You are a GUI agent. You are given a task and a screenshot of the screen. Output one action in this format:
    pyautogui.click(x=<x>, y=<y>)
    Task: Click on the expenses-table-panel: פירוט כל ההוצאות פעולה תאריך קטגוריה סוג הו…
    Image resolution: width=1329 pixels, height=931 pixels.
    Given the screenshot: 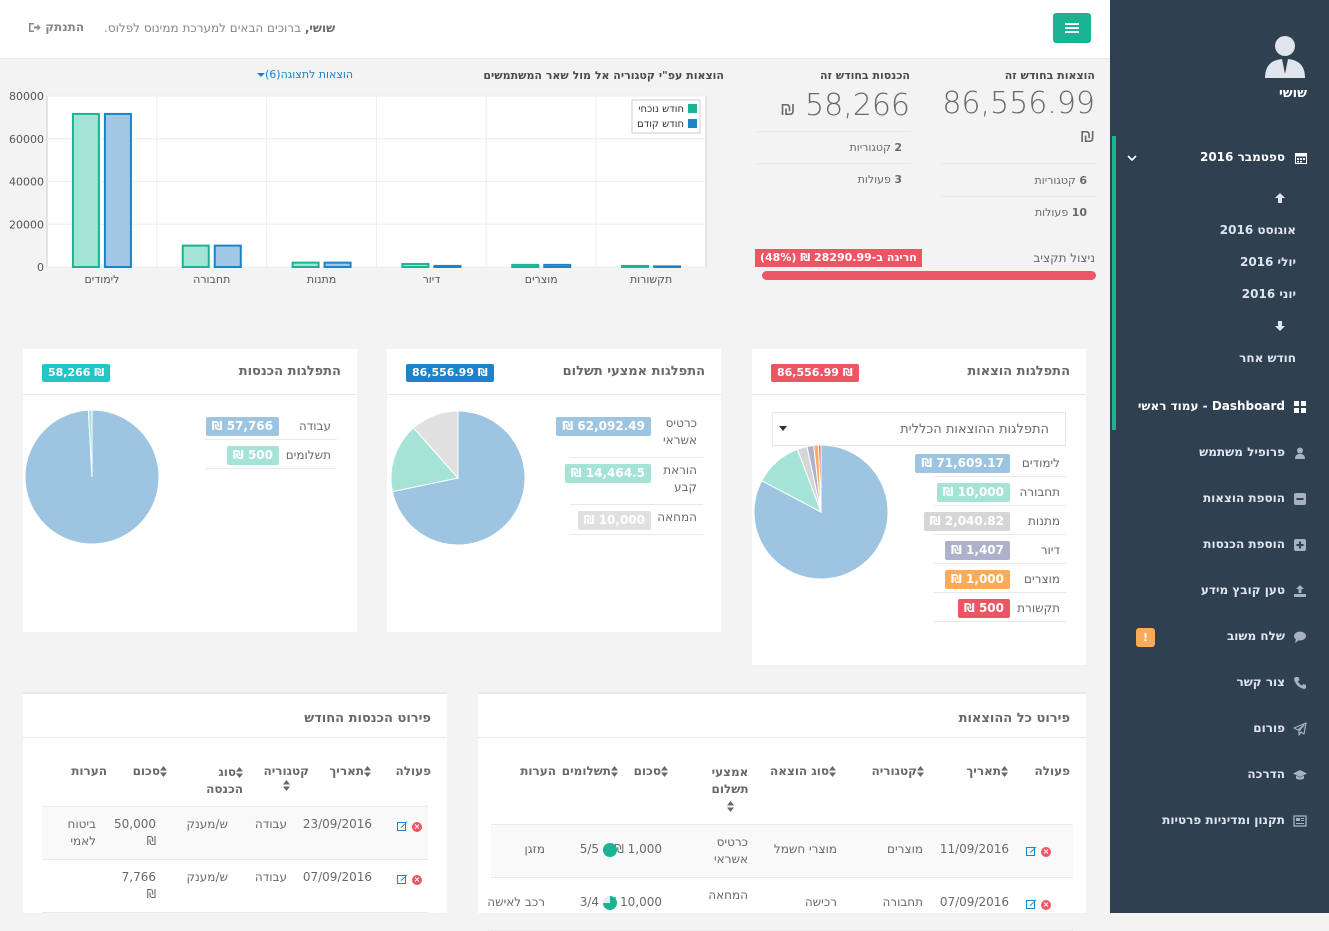 What is the action you would take?
    pyautogui.click(x=782, y=811)
    